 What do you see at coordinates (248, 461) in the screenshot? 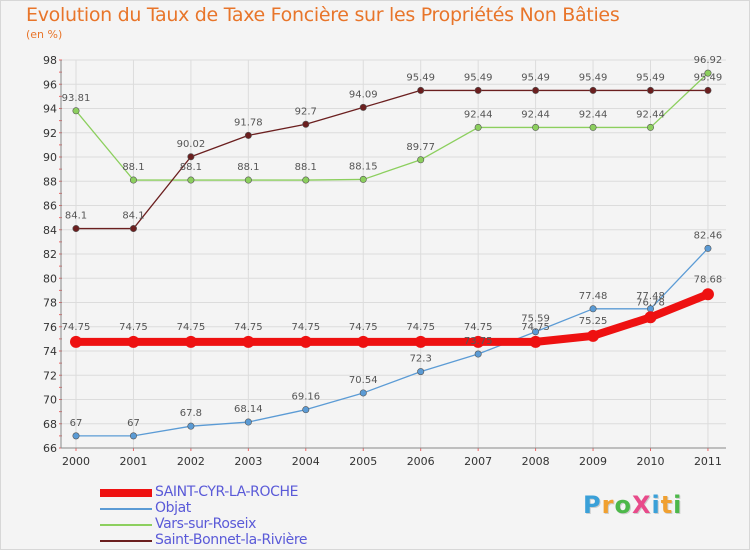
I see `x-tick-label: 2003` at bounding box center [248, 461].